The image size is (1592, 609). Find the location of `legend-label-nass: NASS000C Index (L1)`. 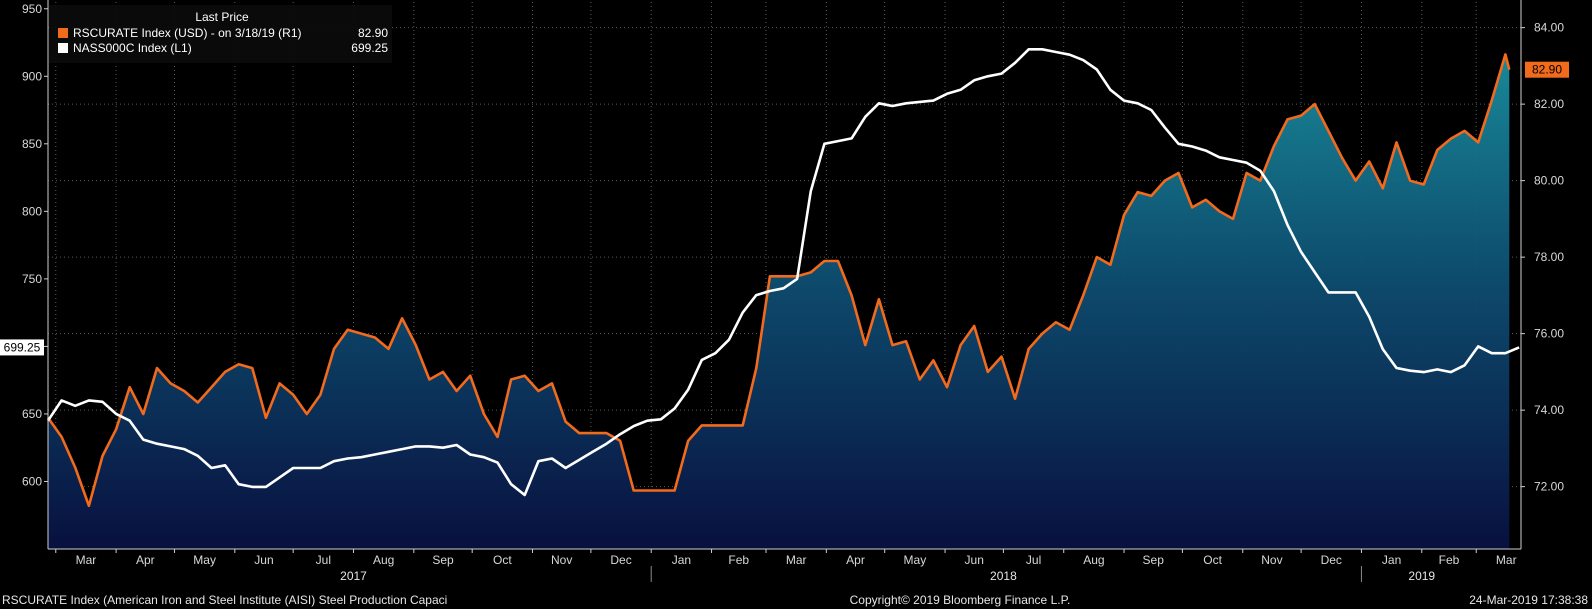

legend-label-nass: NASS000C Index (L1) is located at coordinates (132, 48).